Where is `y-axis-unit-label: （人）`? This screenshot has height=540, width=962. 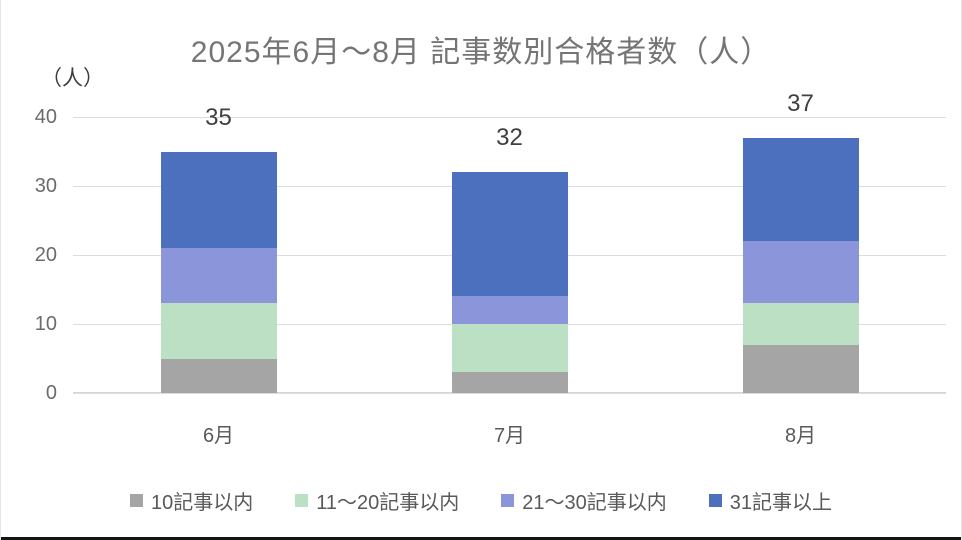 y-axis-unit-label: （人） is located at coordinates (72, 78).